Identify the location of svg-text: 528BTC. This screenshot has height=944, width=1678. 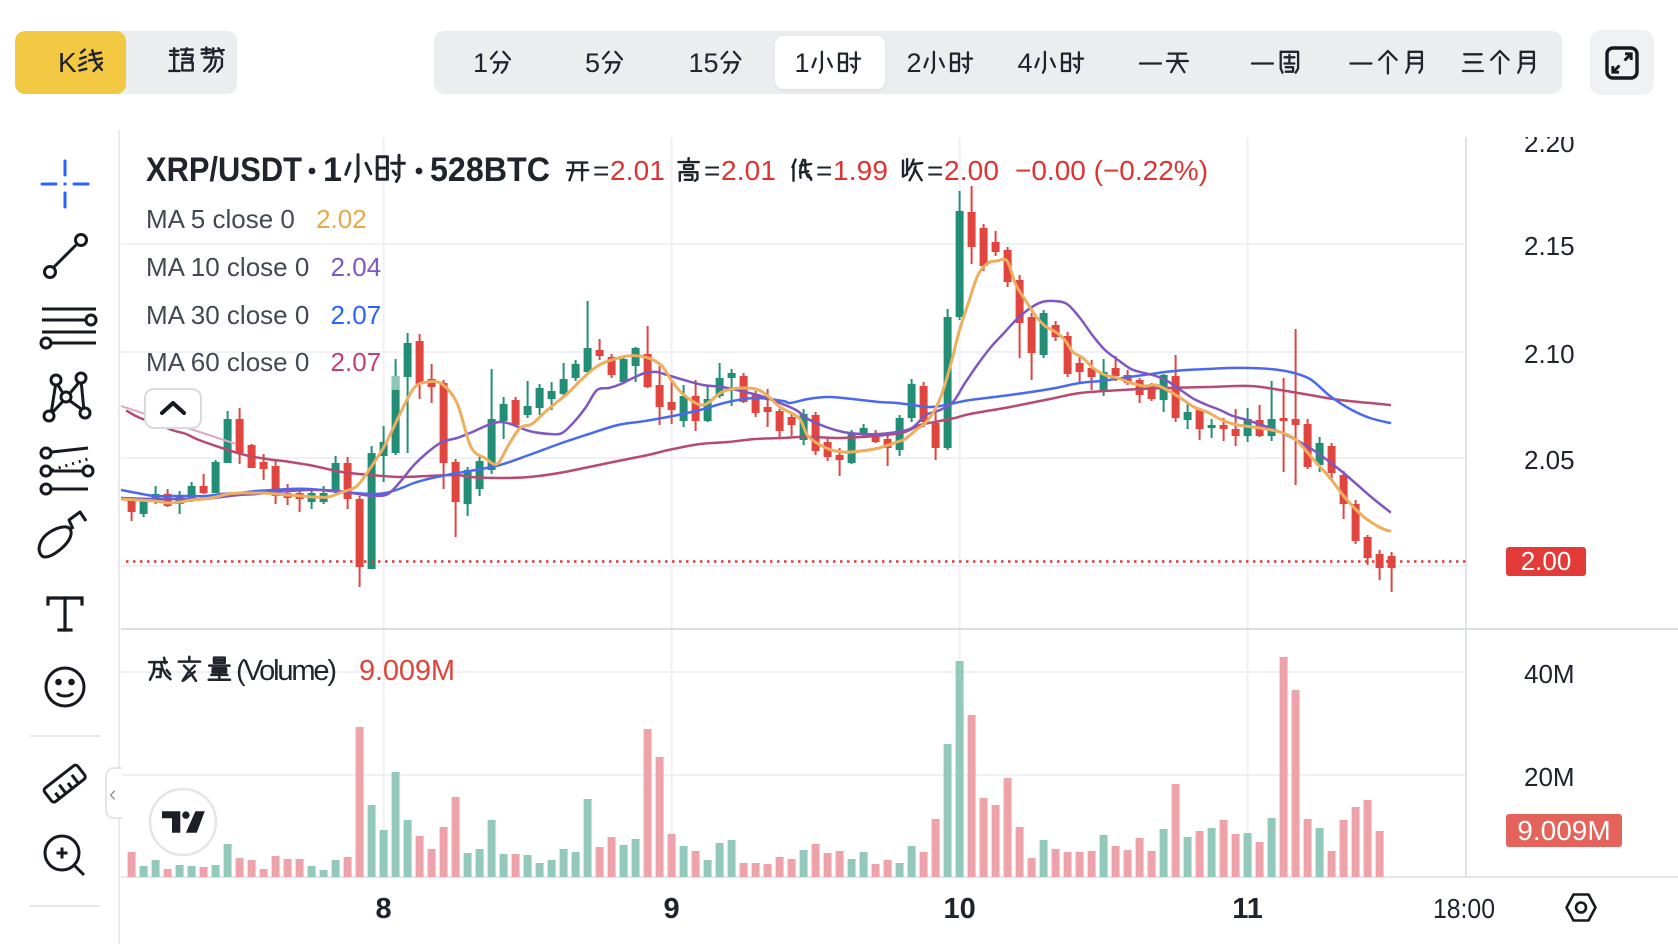
(490, 170).